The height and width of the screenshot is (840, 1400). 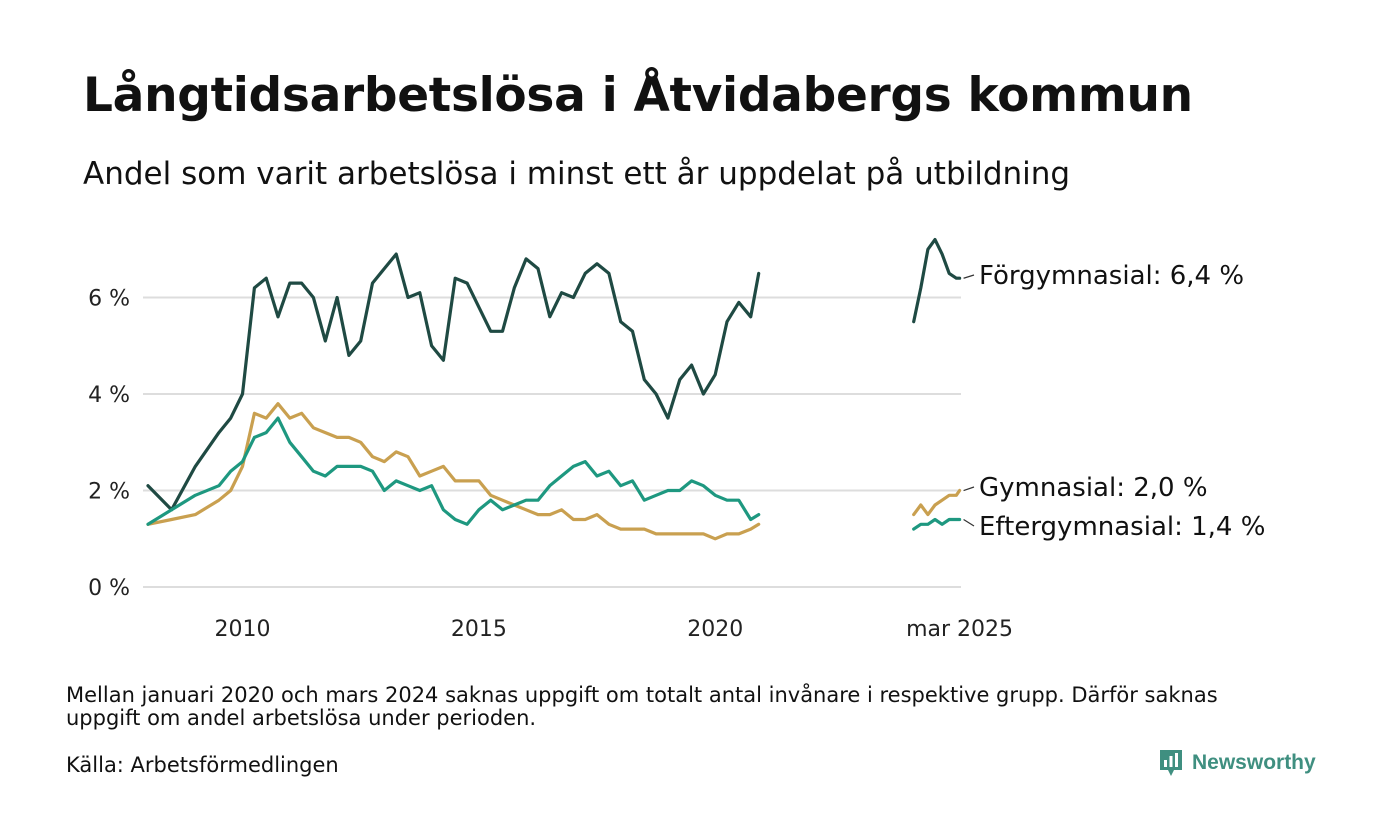 I want to click on y-tick-label: 6 %, so click(x=109, y=299).